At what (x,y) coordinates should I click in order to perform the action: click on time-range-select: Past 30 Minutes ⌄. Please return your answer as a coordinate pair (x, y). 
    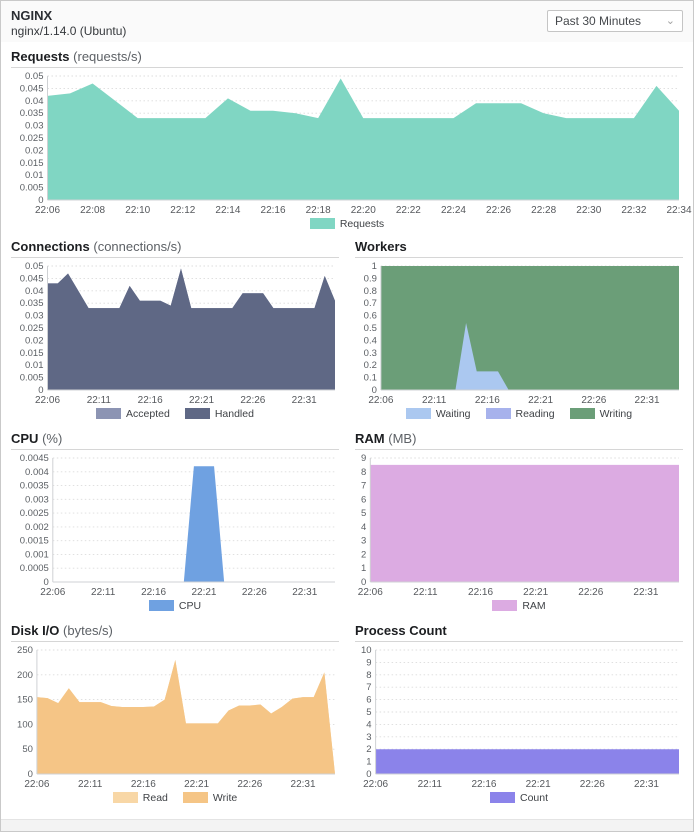
    Looking at the image, I should click on (615, 21).